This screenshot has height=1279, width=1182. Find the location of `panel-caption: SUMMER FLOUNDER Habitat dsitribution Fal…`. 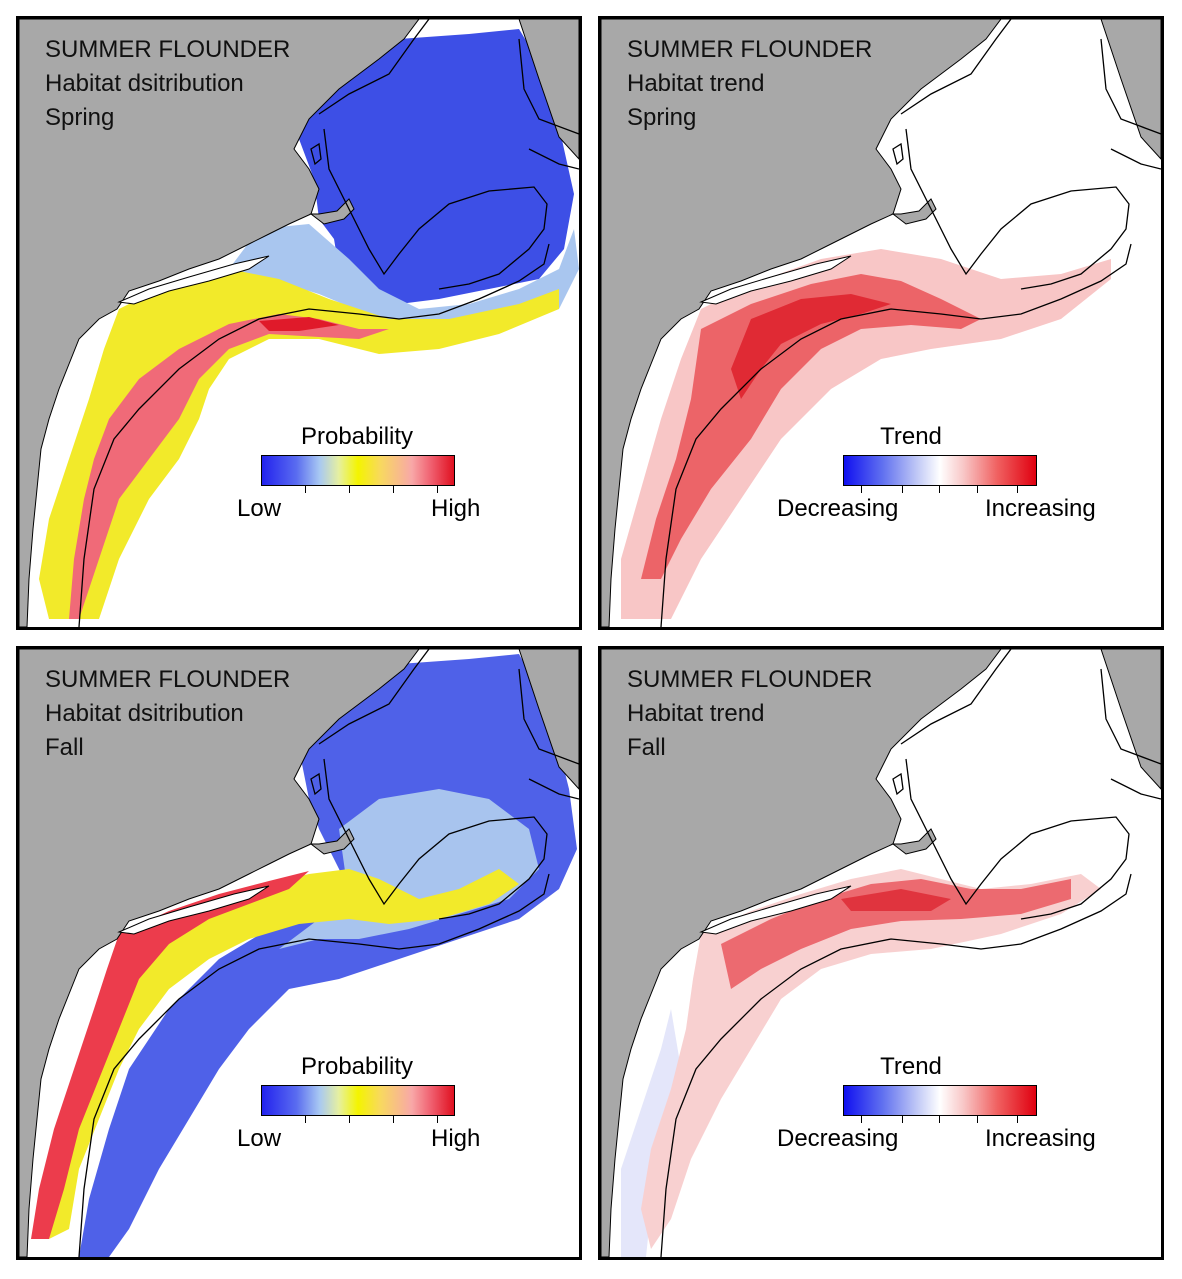

panel-caption: SUMMER FLOUNDER Habitat dsitribution Fal… is located at coordinates (167, 714).